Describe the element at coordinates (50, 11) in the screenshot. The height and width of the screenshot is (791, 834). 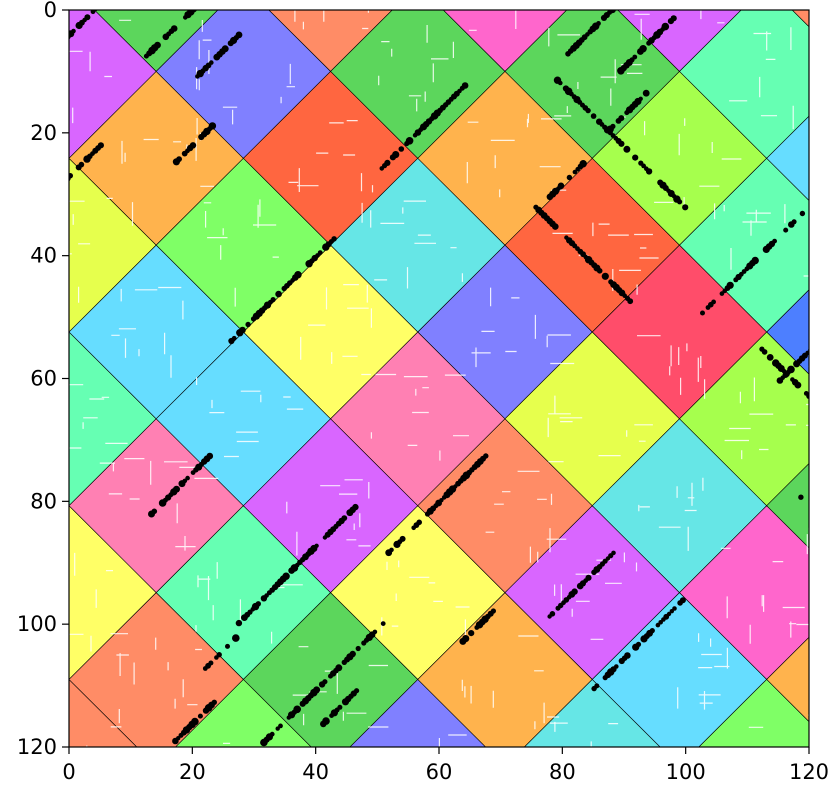
I see `y-tick-label: 0` at that location.